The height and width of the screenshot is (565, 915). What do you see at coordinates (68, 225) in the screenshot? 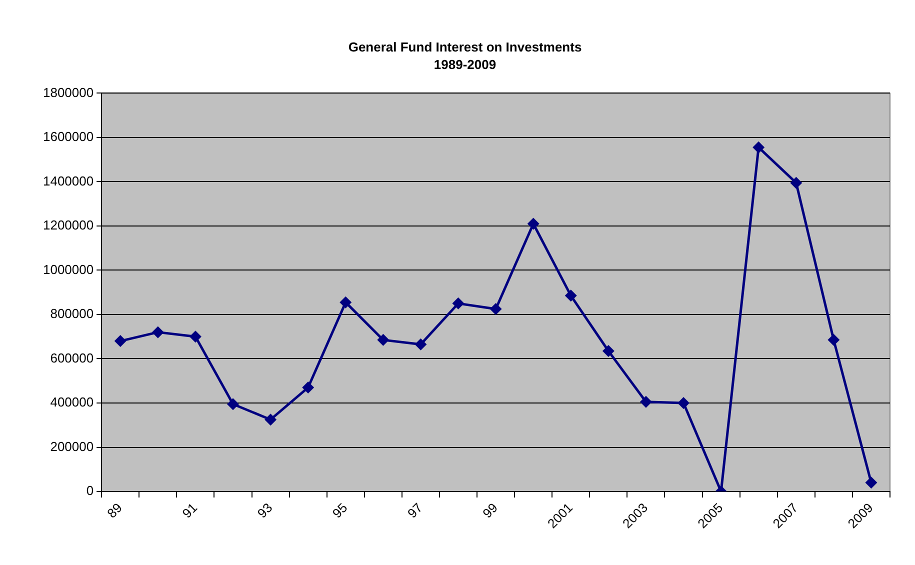
I see `y-tick-label: 1200000` at bounding box center [68, 225].